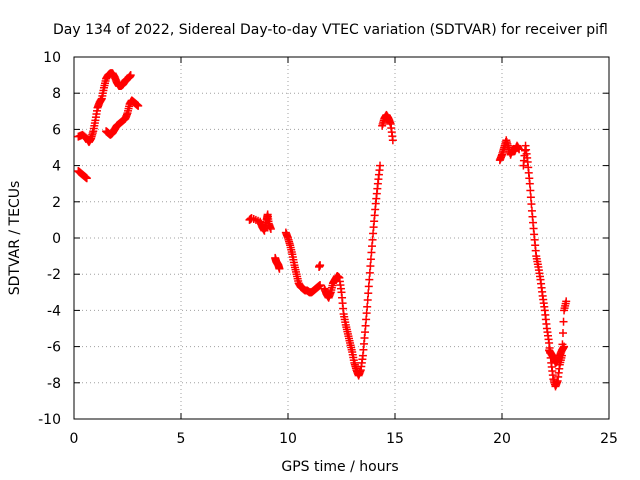  Describe the element at coordinates (49, 420) in the screenshot. I see `y-tick-label: -10` at that location.